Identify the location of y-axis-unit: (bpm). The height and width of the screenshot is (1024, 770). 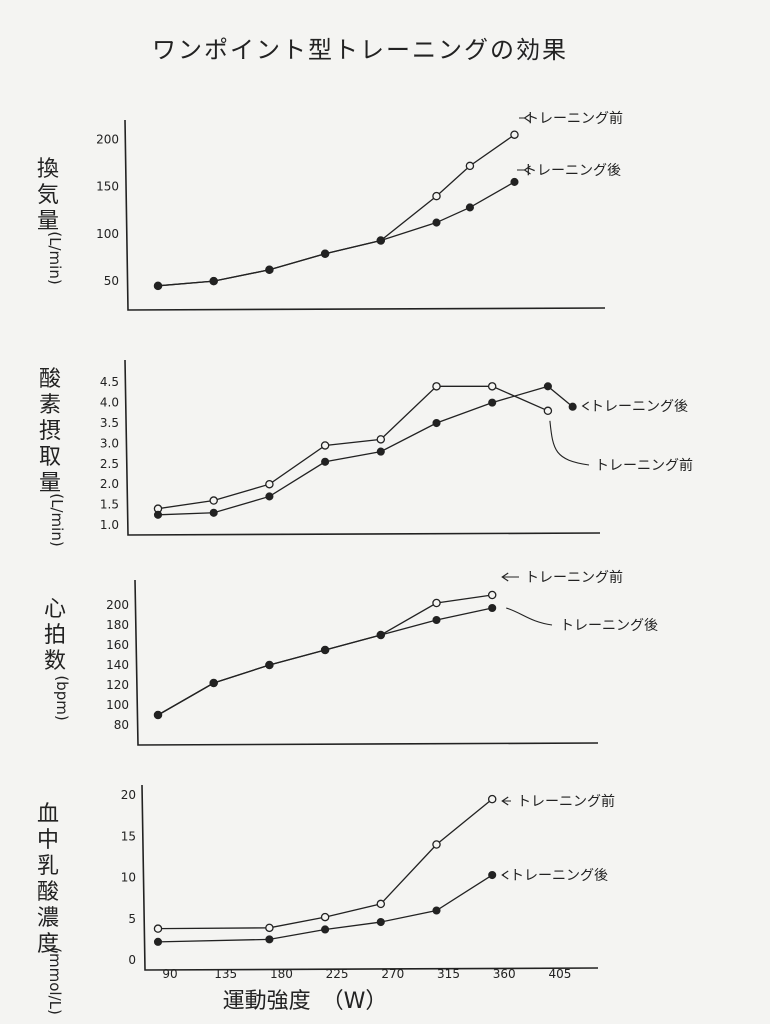
(62, 697).